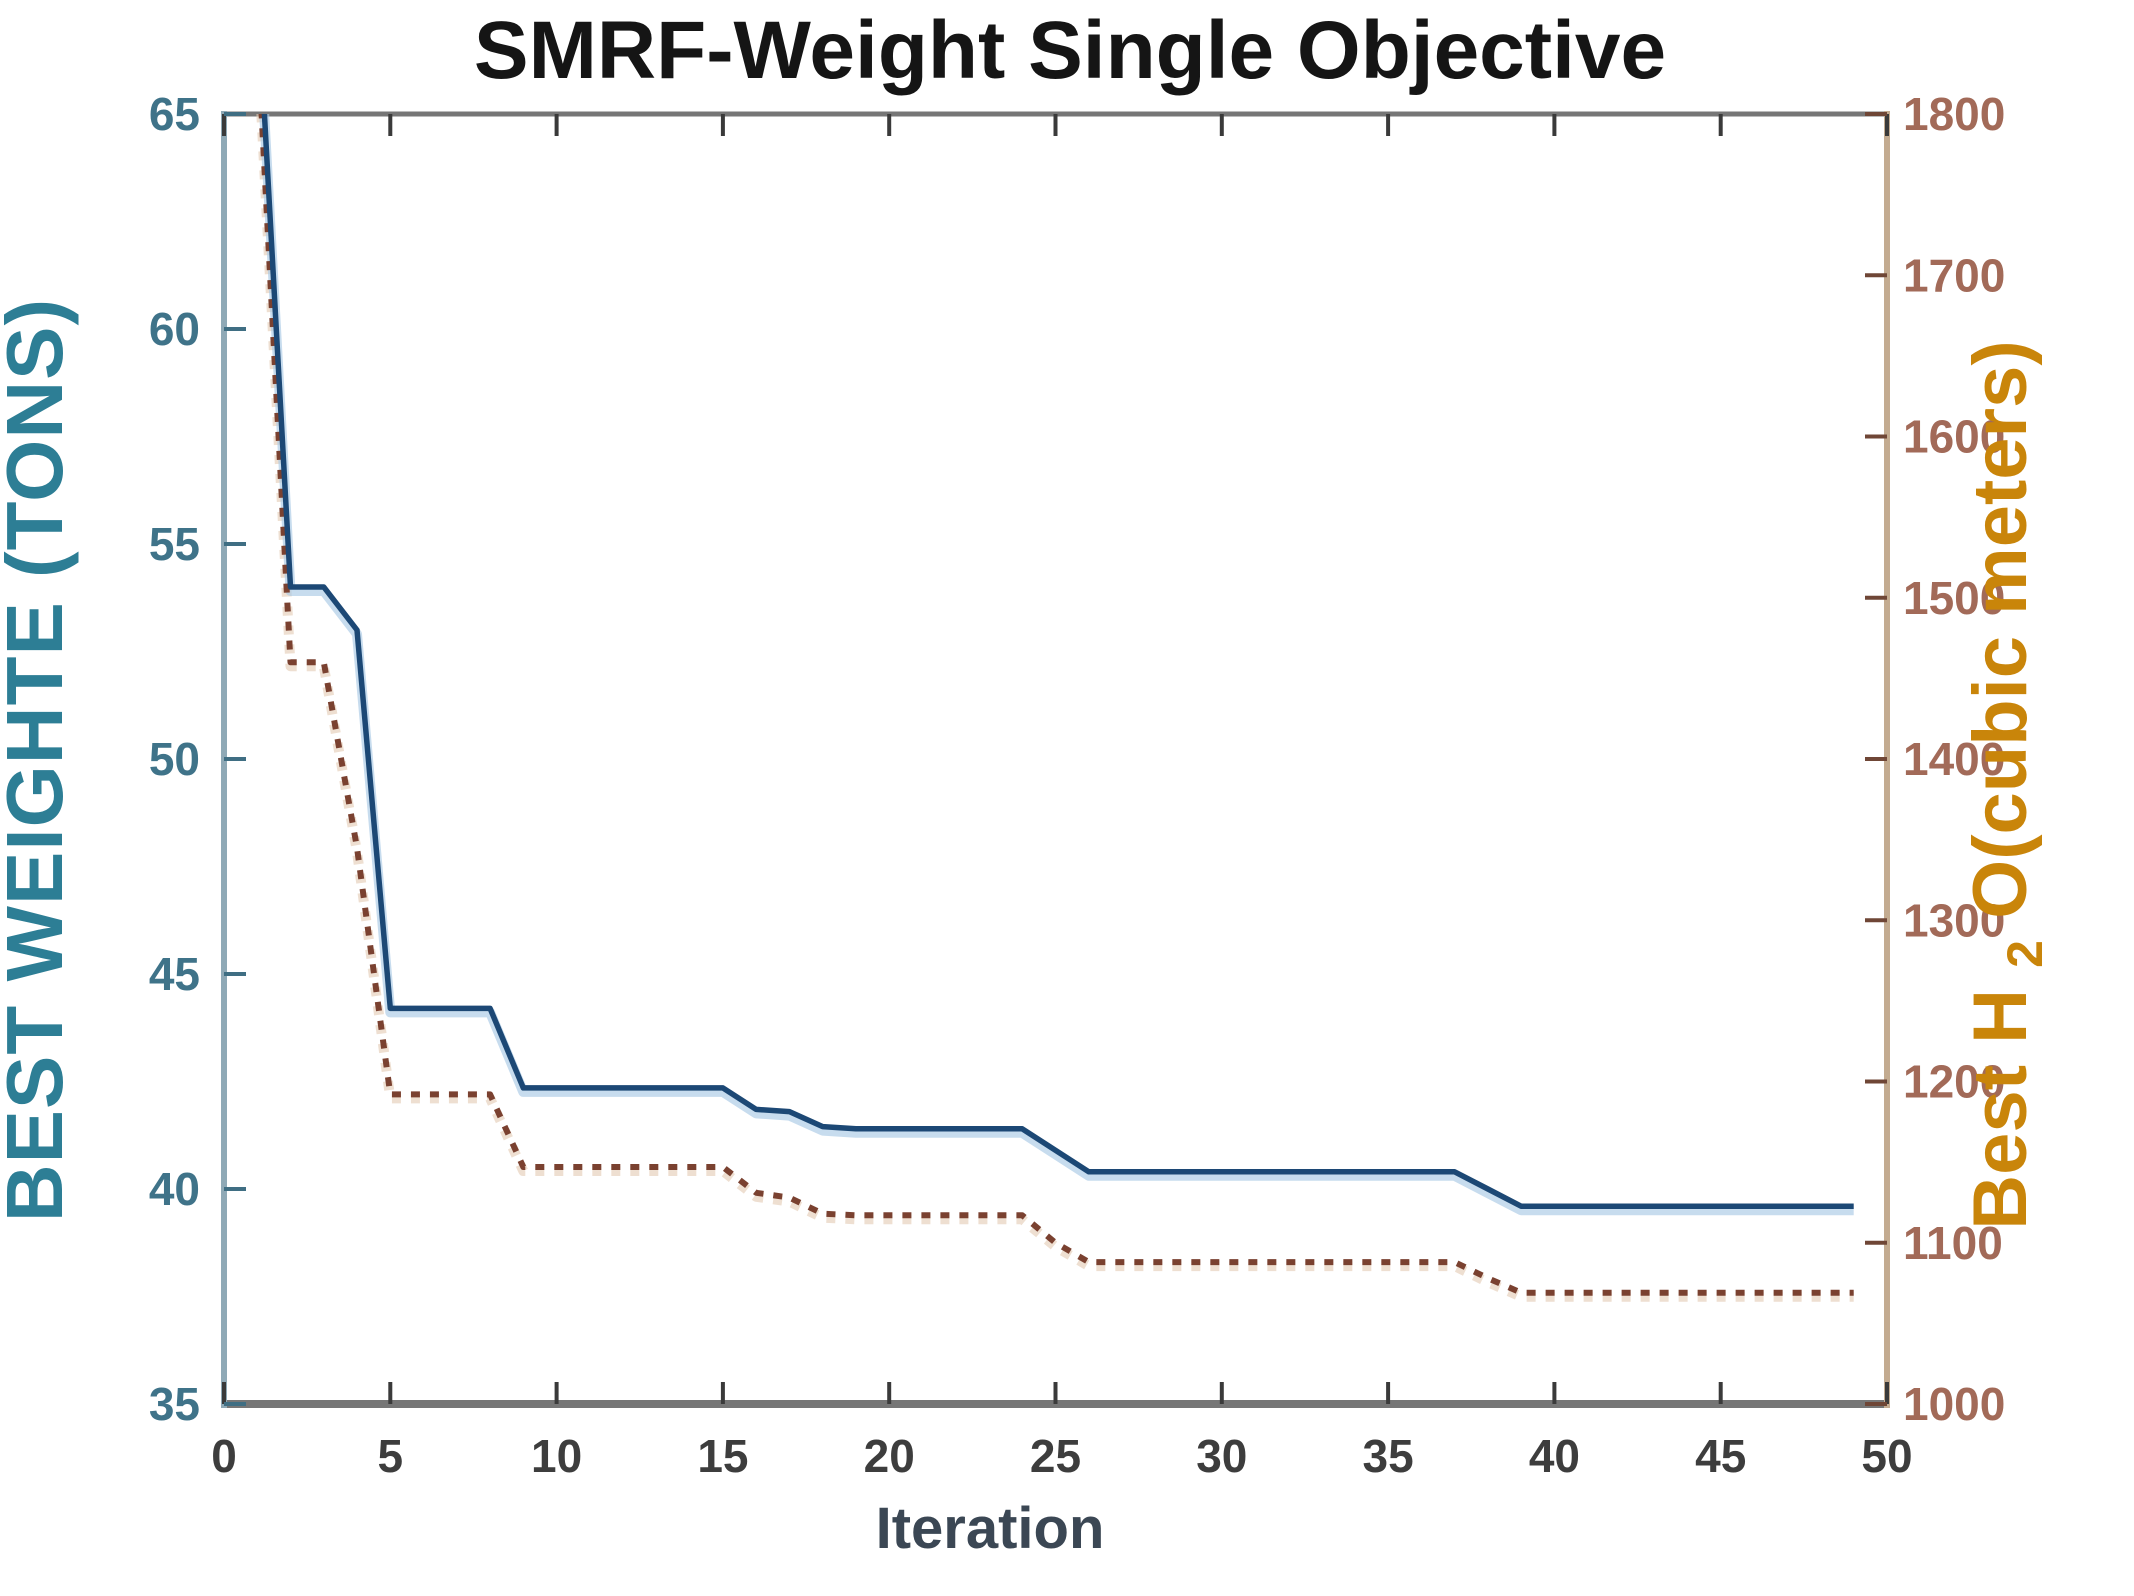  Describe the element at coordinates (1954, 920) in the screenshot. I see `y-right-tick-label: 1300` at that location.